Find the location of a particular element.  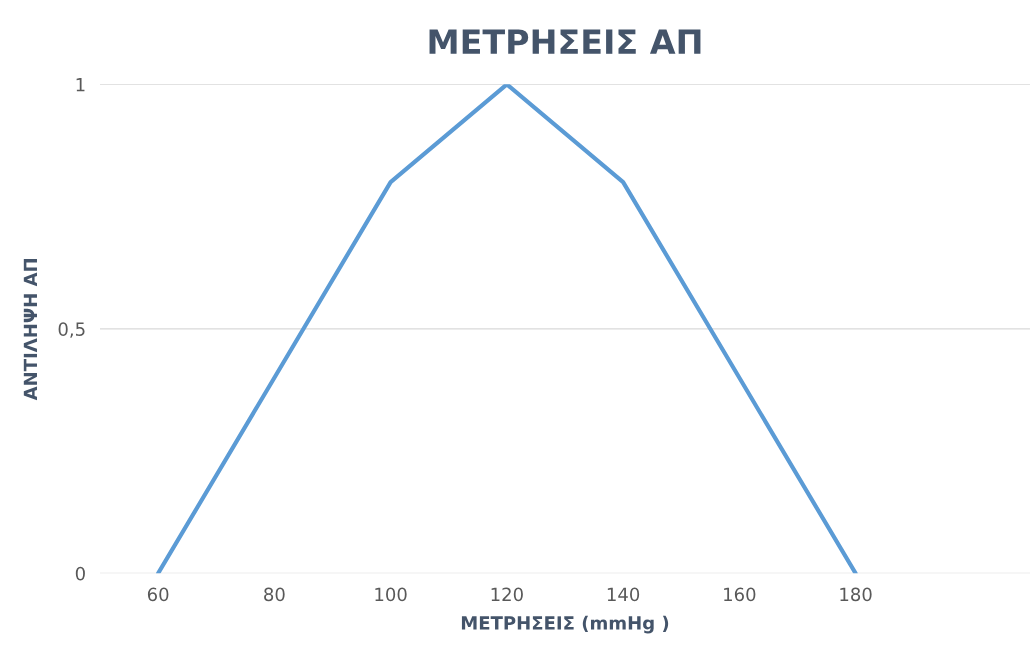

x-tick-label: 180 is located at coordinates (856, 594).